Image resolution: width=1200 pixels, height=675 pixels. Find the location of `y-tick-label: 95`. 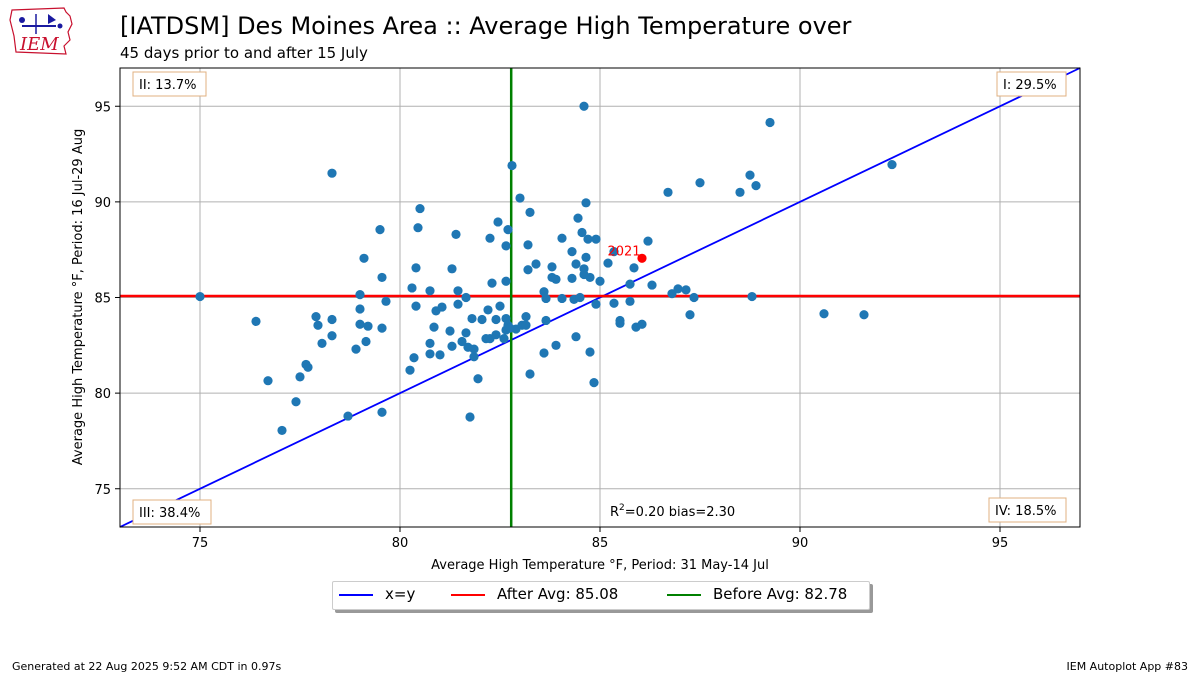

y-tick-label: 95 is located at coordinates (102, 107).